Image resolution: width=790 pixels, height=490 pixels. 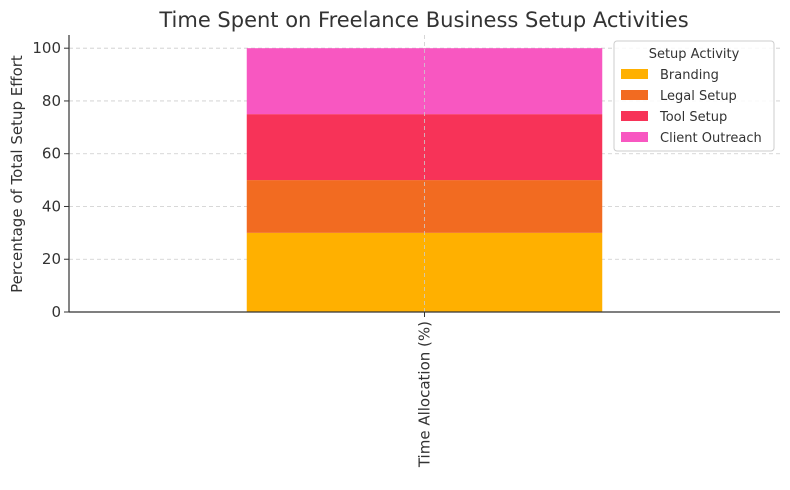 I want to click on legend-label-client-outreach: Client Outreach, so click(x=711, y=138).